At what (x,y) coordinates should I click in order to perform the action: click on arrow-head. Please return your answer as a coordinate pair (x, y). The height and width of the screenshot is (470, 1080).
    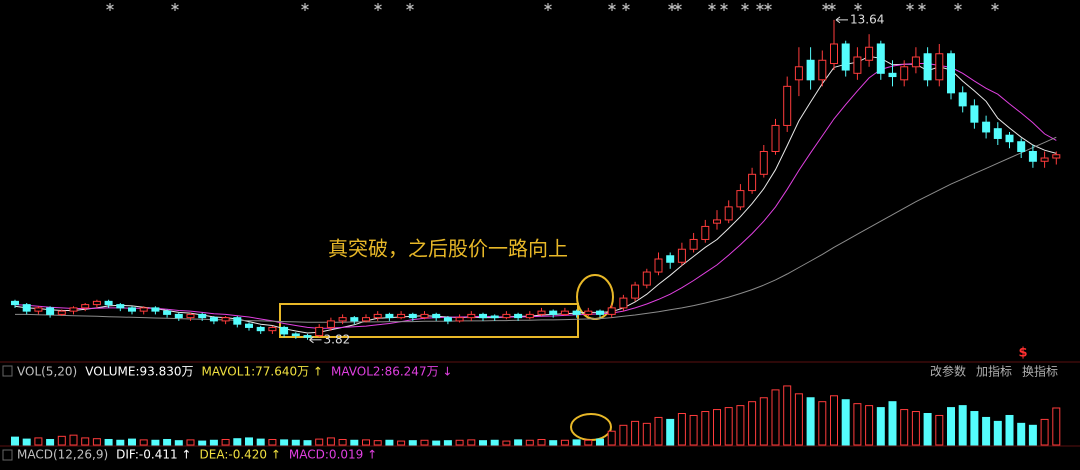
    Looking at the image, I should click on (838, 20).